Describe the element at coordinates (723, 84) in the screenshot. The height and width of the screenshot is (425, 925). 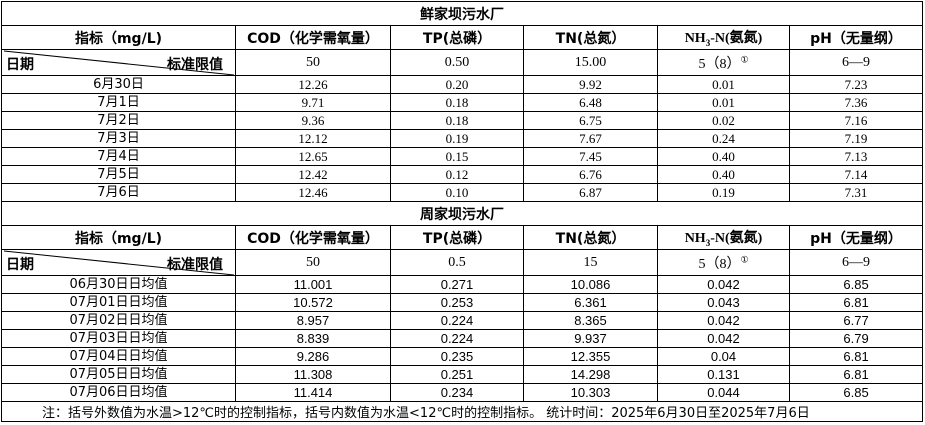
I see `nh3-cell: 0.01` at that location.